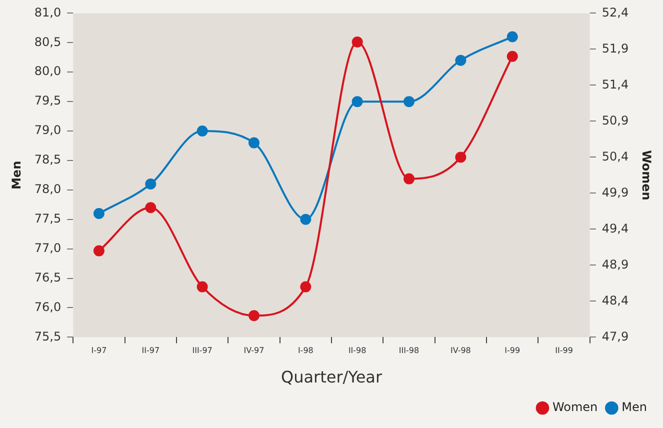 This screenshot has width=663, height=428. I want to click on y-tick-label: 80,5, so click(48, 41).